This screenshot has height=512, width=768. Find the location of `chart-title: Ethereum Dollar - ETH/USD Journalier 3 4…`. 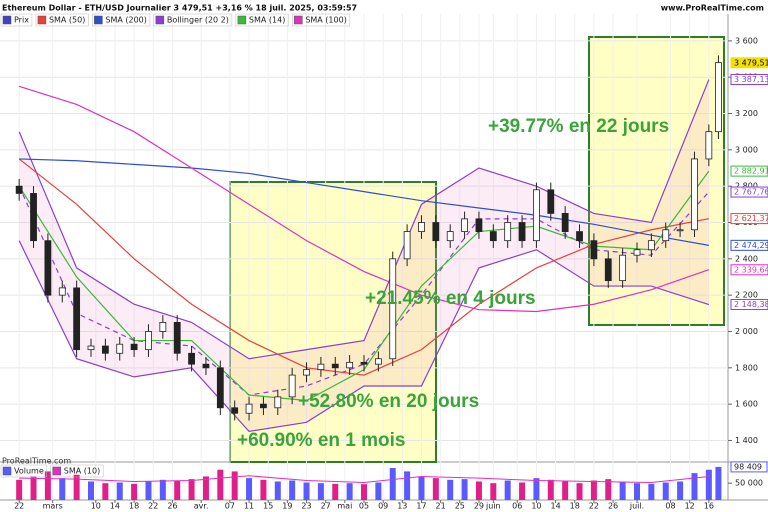

chart-title: Ethereum Dollar - ETH/USD Journalier 3 4… is located at coordinates (179, 8).